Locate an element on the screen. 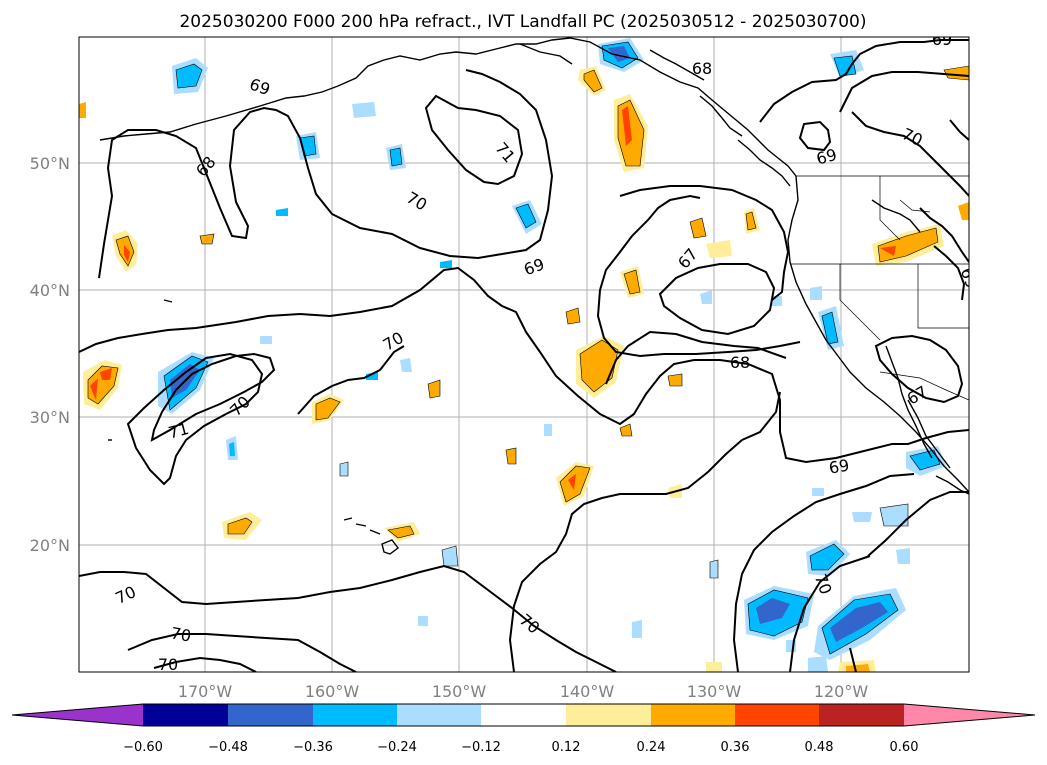  coast-baja-west is located at coordinates (909, 402).